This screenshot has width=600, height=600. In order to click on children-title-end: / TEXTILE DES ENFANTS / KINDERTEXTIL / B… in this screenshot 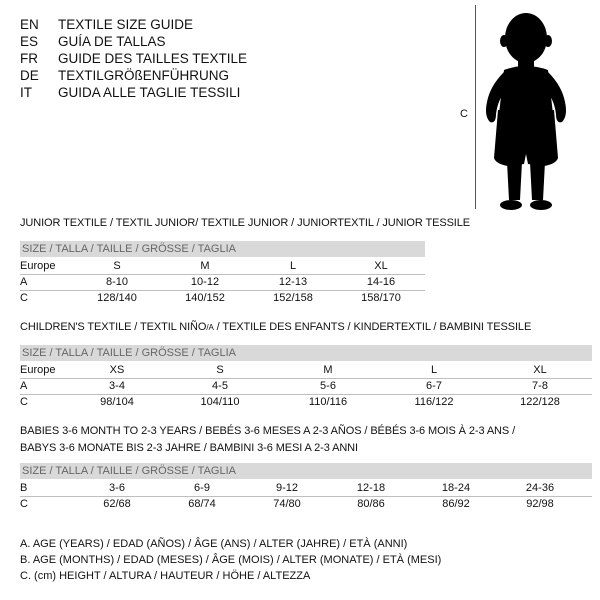, I will do `click(372, 327)`.